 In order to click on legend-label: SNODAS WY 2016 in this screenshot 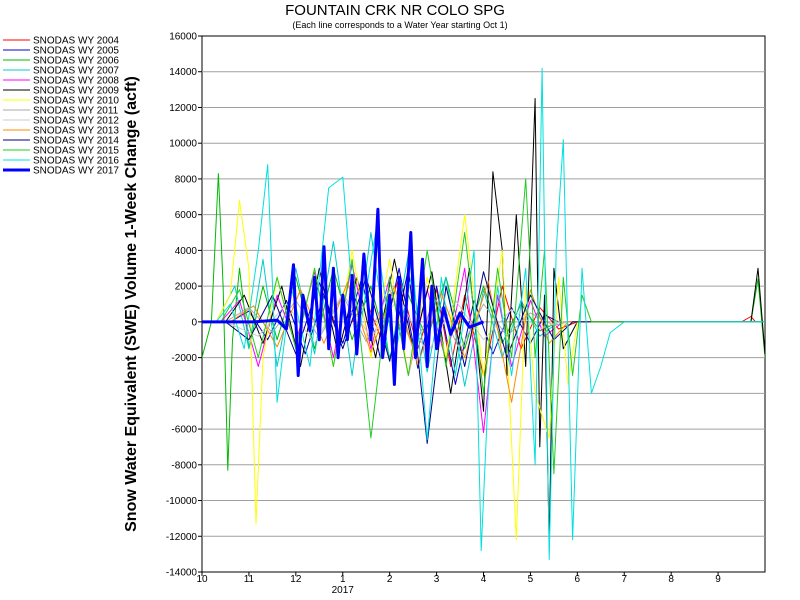, I will do `click(76, 161)`.